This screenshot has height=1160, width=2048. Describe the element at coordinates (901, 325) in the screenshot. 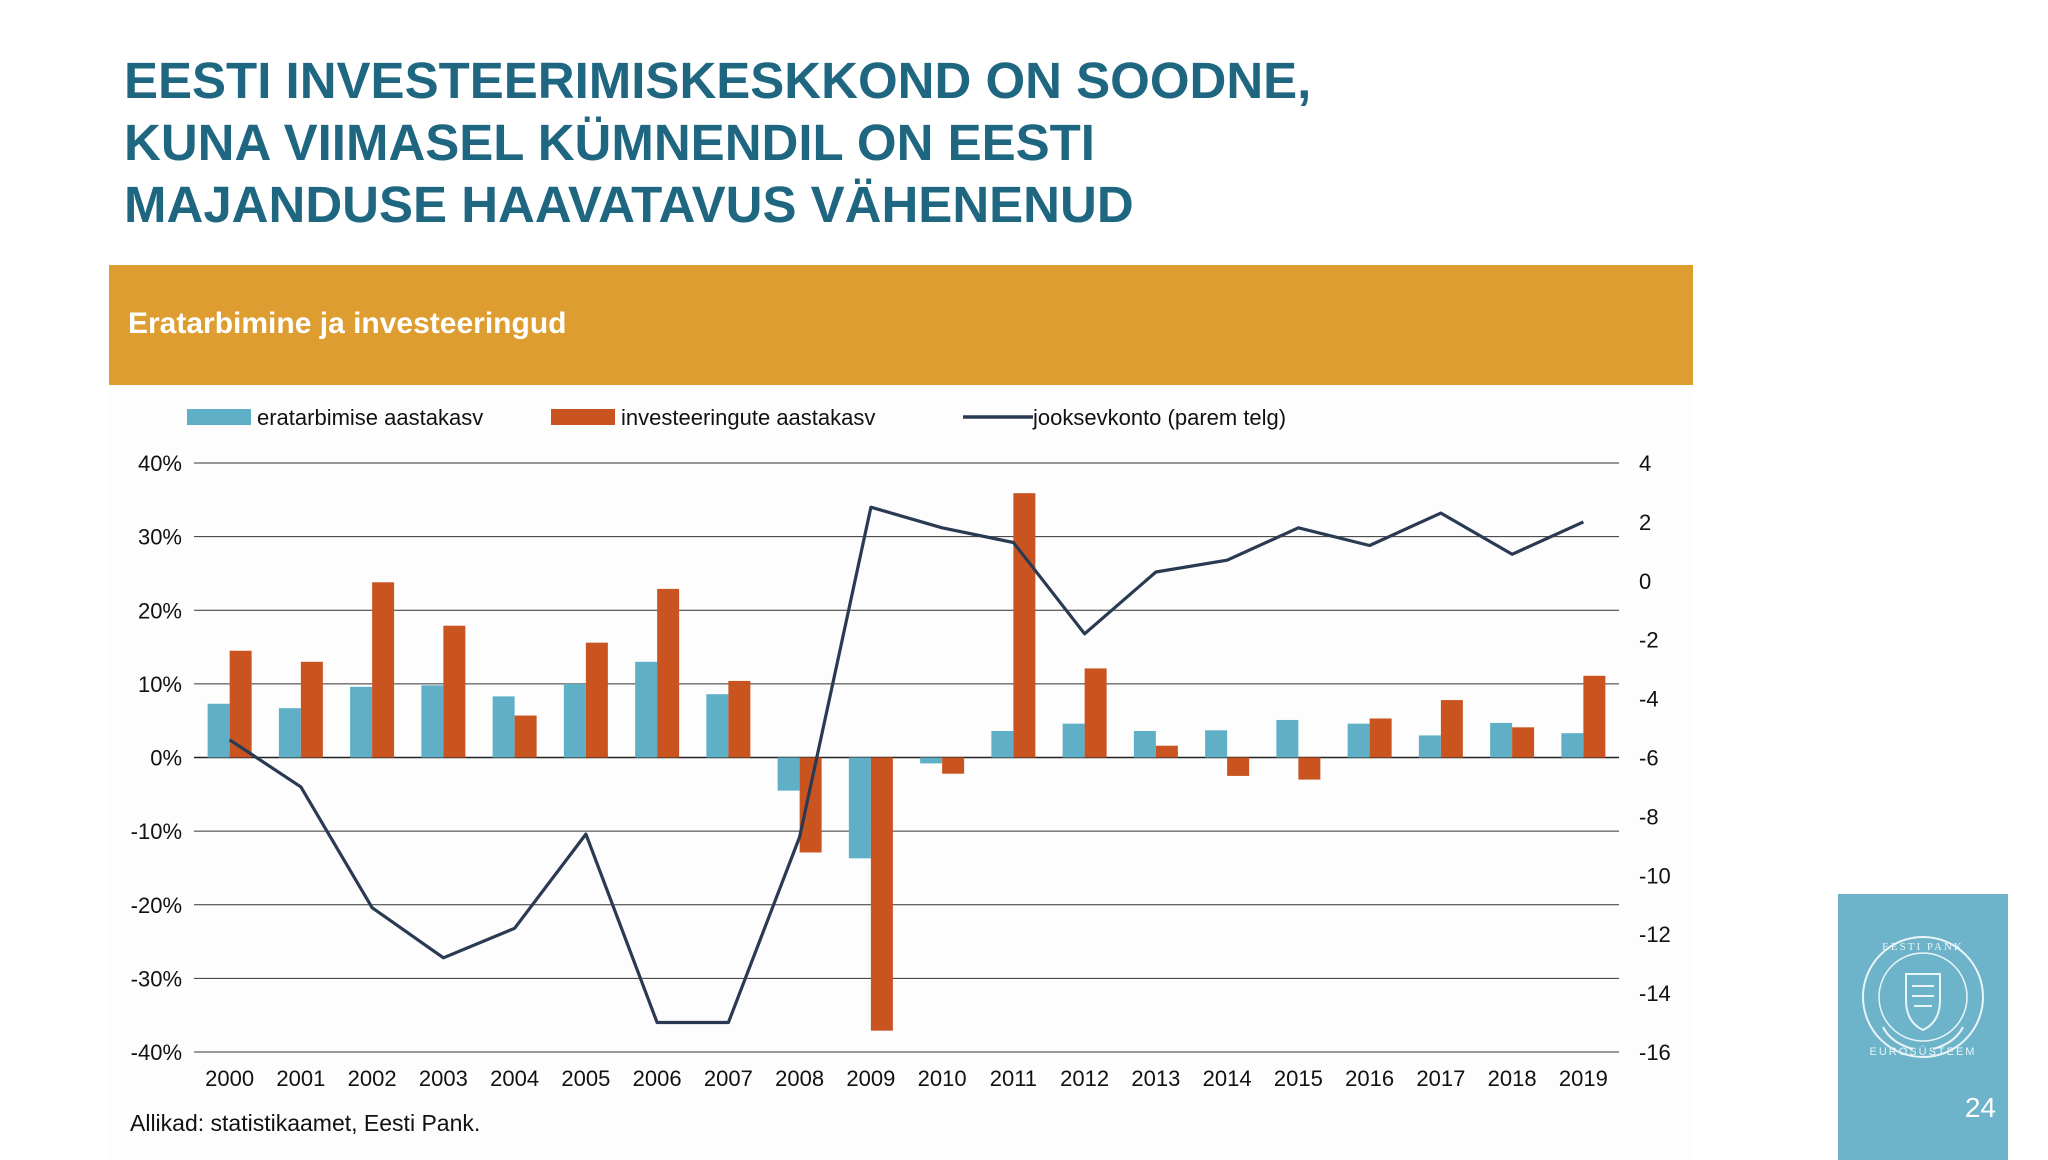

I see `chart-header-bar: Eratarbimine ja investeeringud` at that location.